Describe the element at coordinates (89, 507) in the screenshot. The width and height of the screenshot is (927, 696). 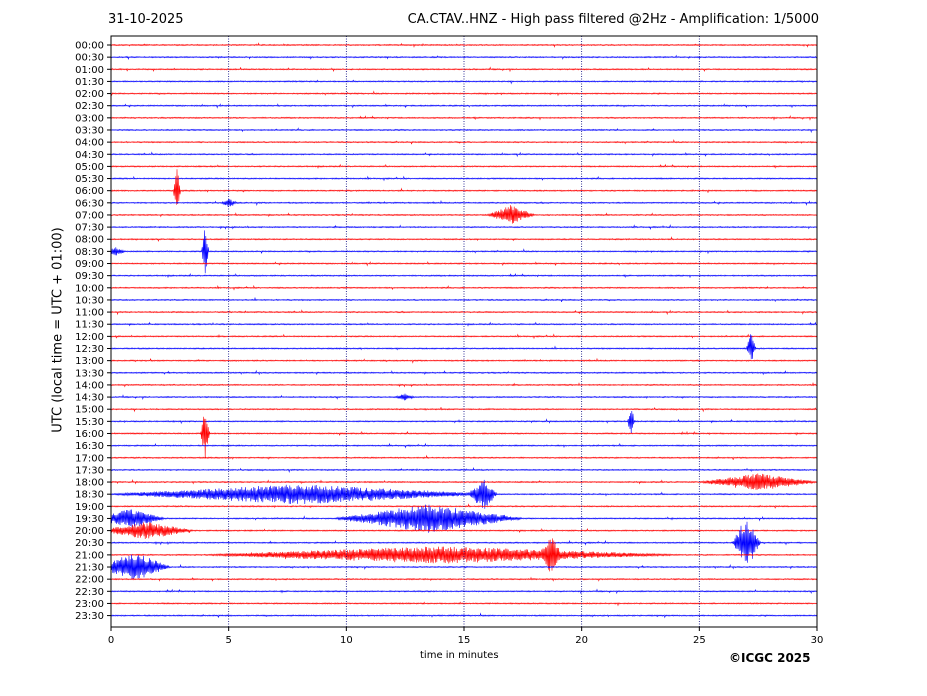
I see `y-tick-label: 19:00` at that location.